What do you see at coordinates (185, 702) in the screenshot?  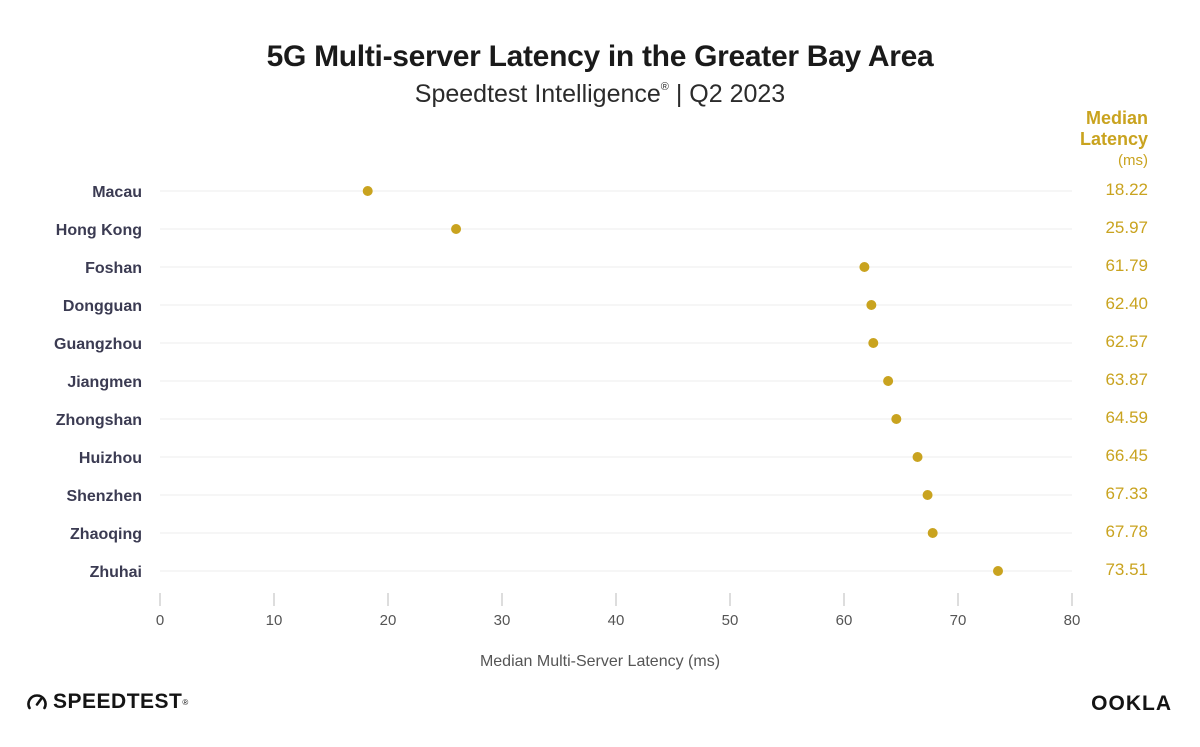 I see `speedtest-registered-mark: ®` at bounding box center [185, 702].